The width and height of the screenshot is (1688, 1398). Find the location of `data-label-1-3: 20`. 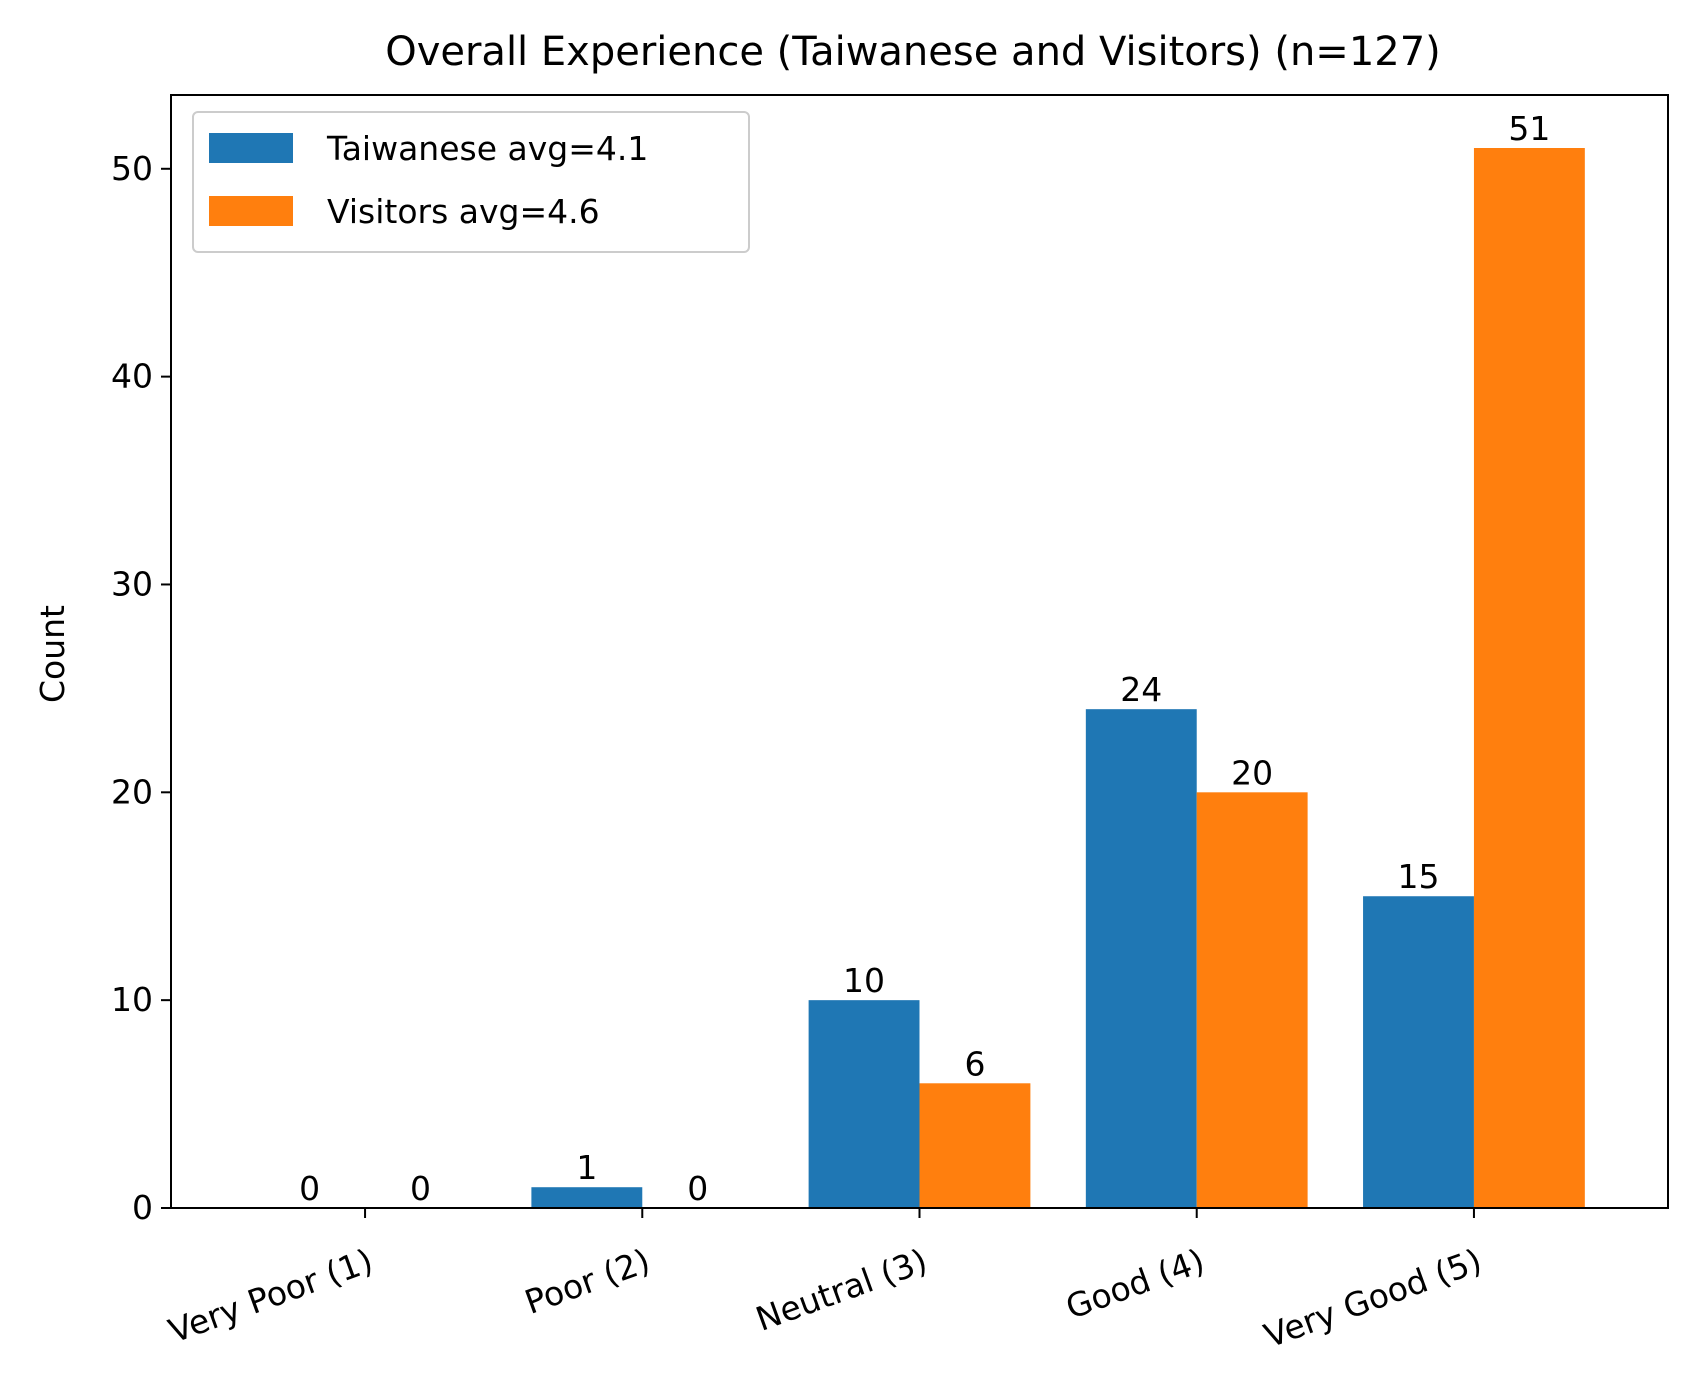

data-label-1-3: 20 is located at coordinates (1252, 772).